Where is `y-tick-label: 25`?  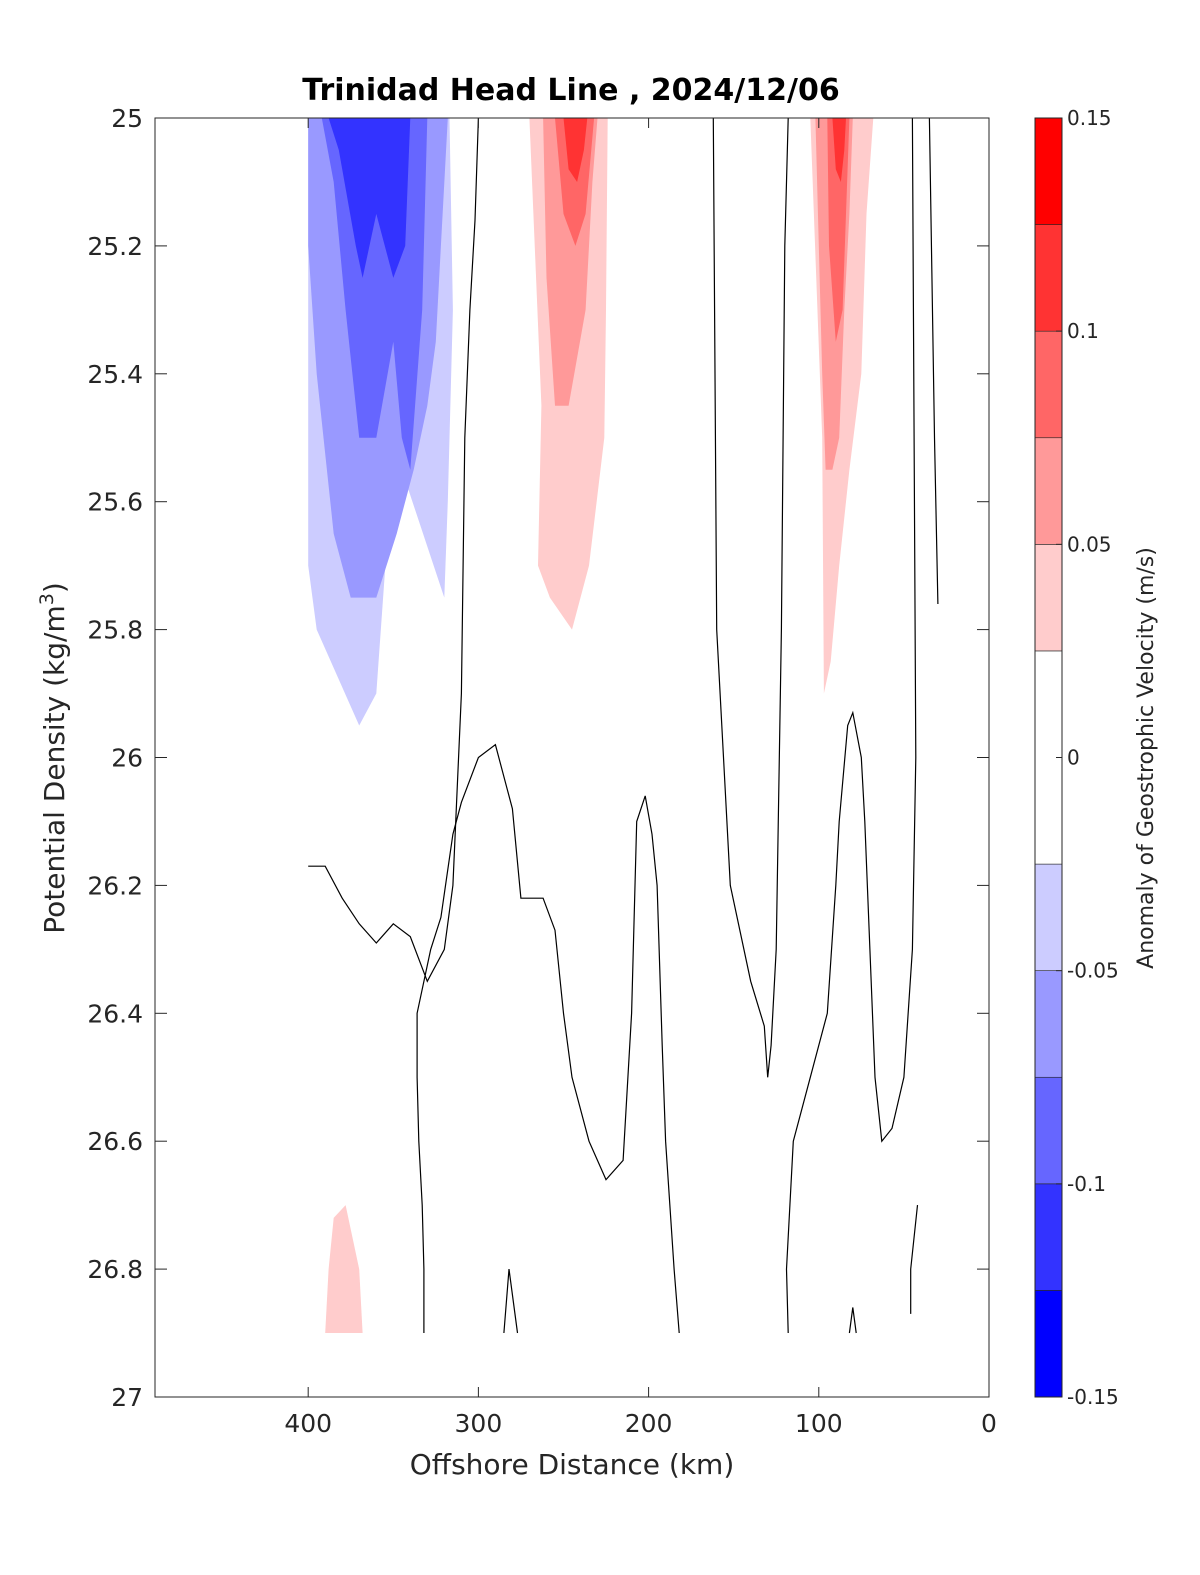 y-tick-label: 25 is located at coordinates (127, 118).